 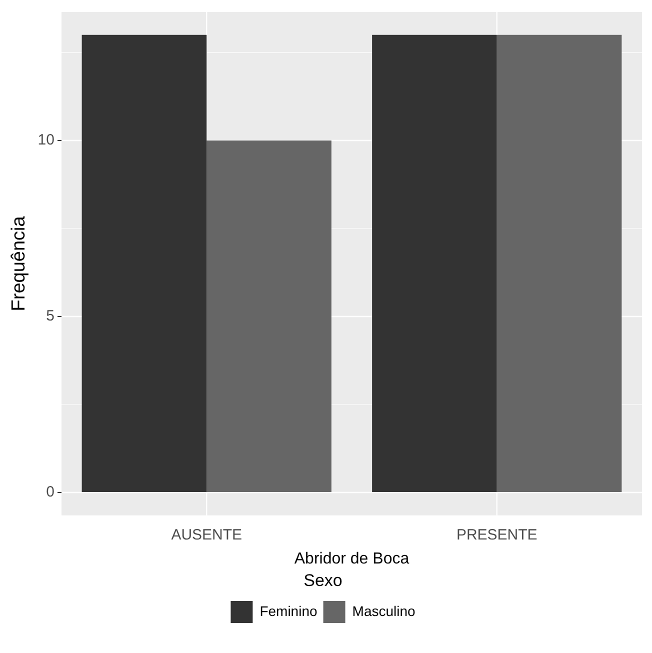 What do you see at coordinates (352, 559) in the screenshot?
I see `x-axis-title: Abridor de Boca` at bounding box center [352, 559].